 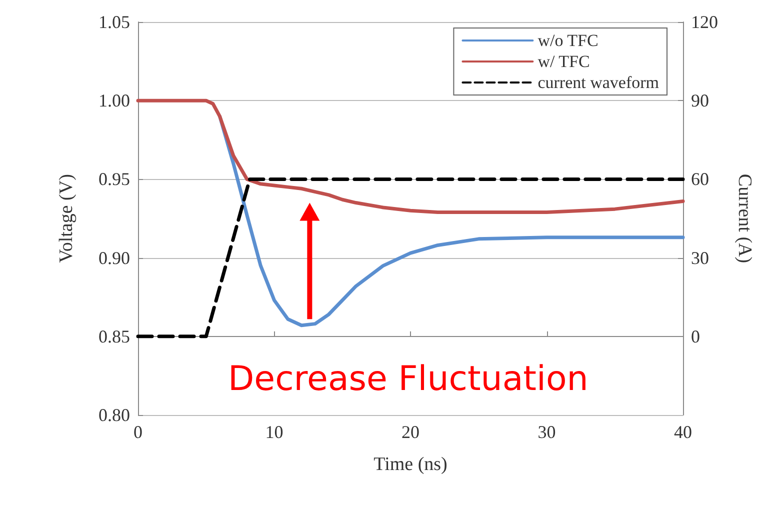 I want to click on y2-tick-label: 60, so click(x=700, y=179).